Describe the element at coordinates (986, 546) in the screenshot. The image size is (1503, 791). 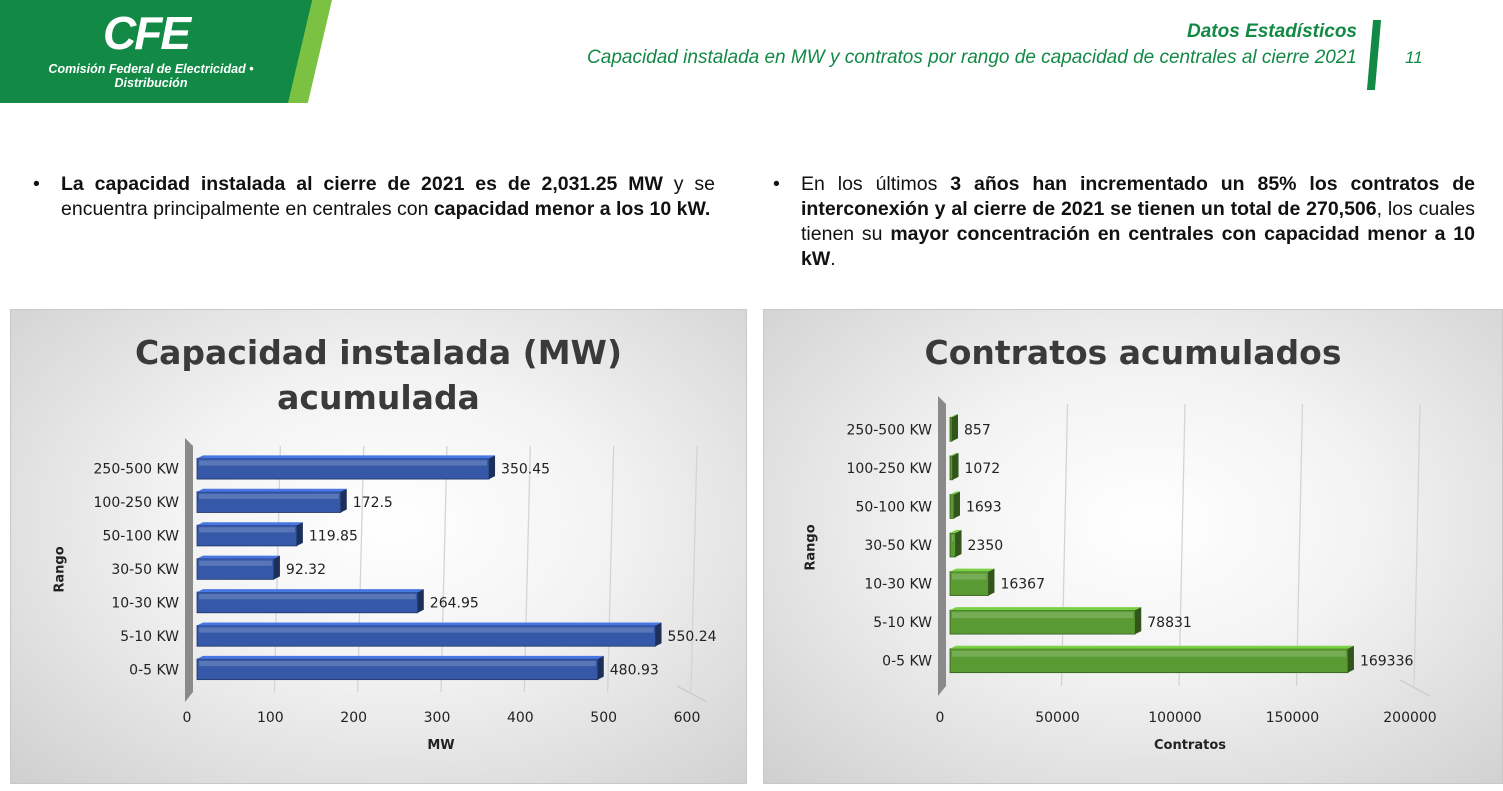
I see `contracts-value-label: 2350` at that location.